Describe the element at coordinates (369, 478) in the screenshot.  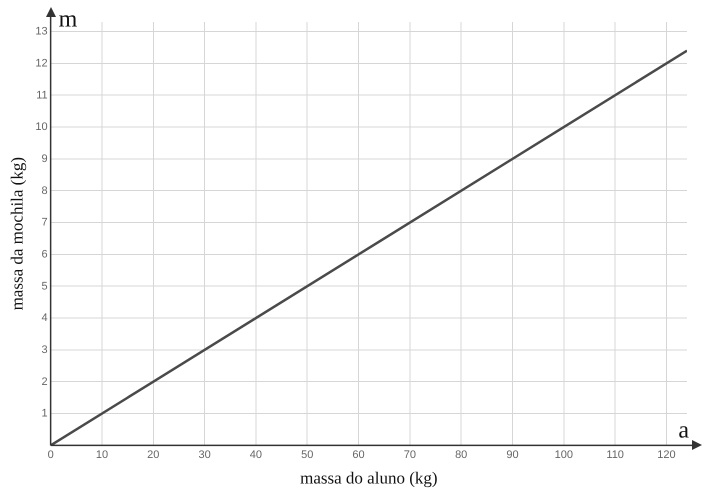
I see `x-axis-title: massa do aluno (kg)` at that location.